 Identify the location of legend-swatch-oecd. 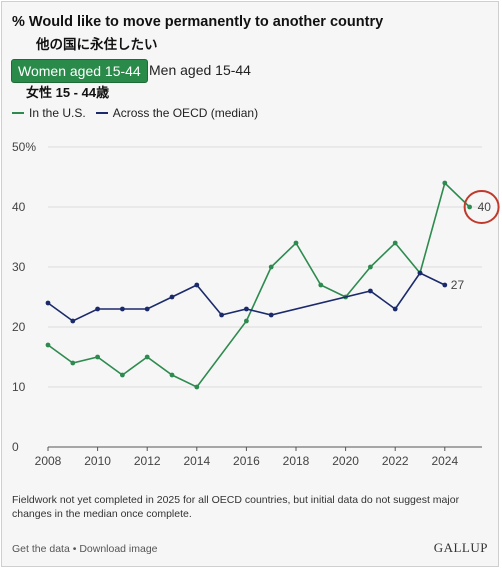
(101, 113).